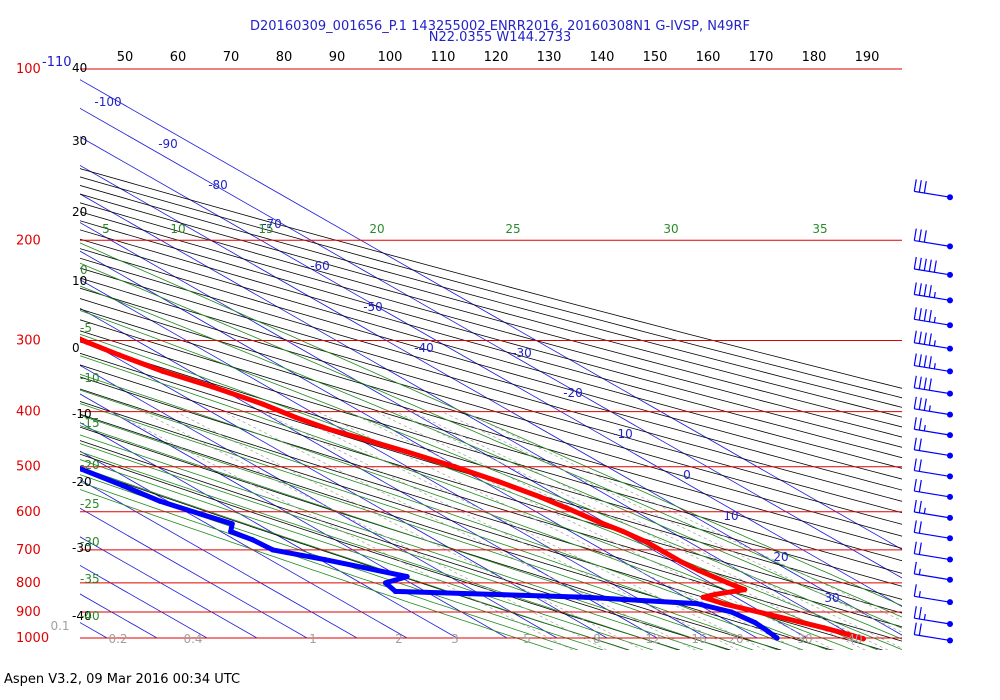 This screenshot has height=700, width=1000. I want to click on wind-barb-half-flag, so click(934, 320).